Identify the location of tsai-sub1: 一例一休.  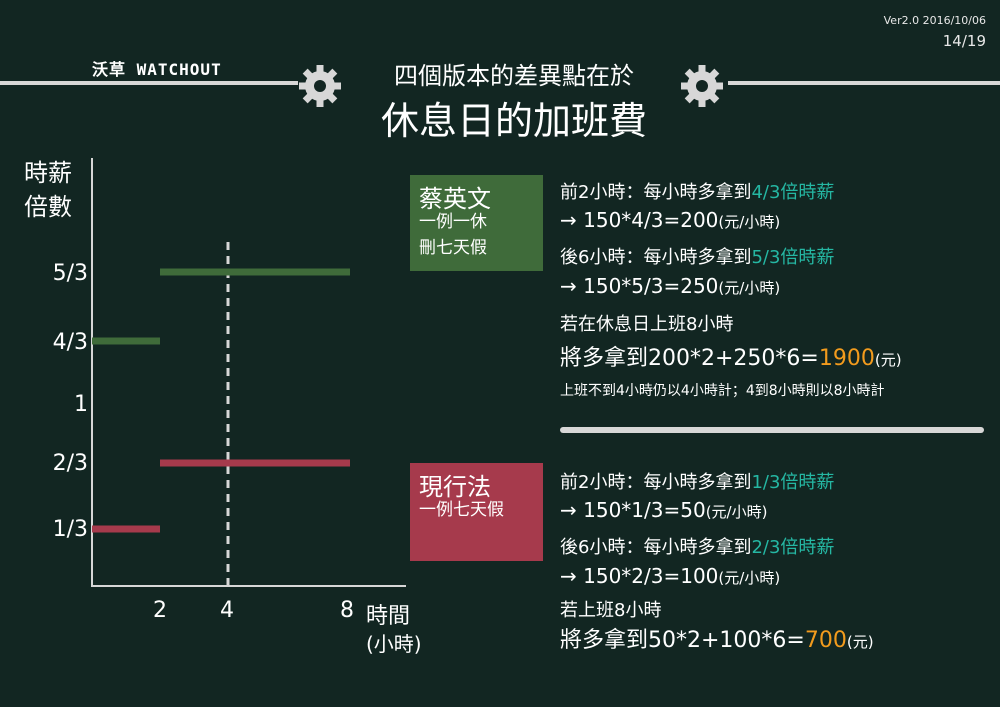
(453, 222).